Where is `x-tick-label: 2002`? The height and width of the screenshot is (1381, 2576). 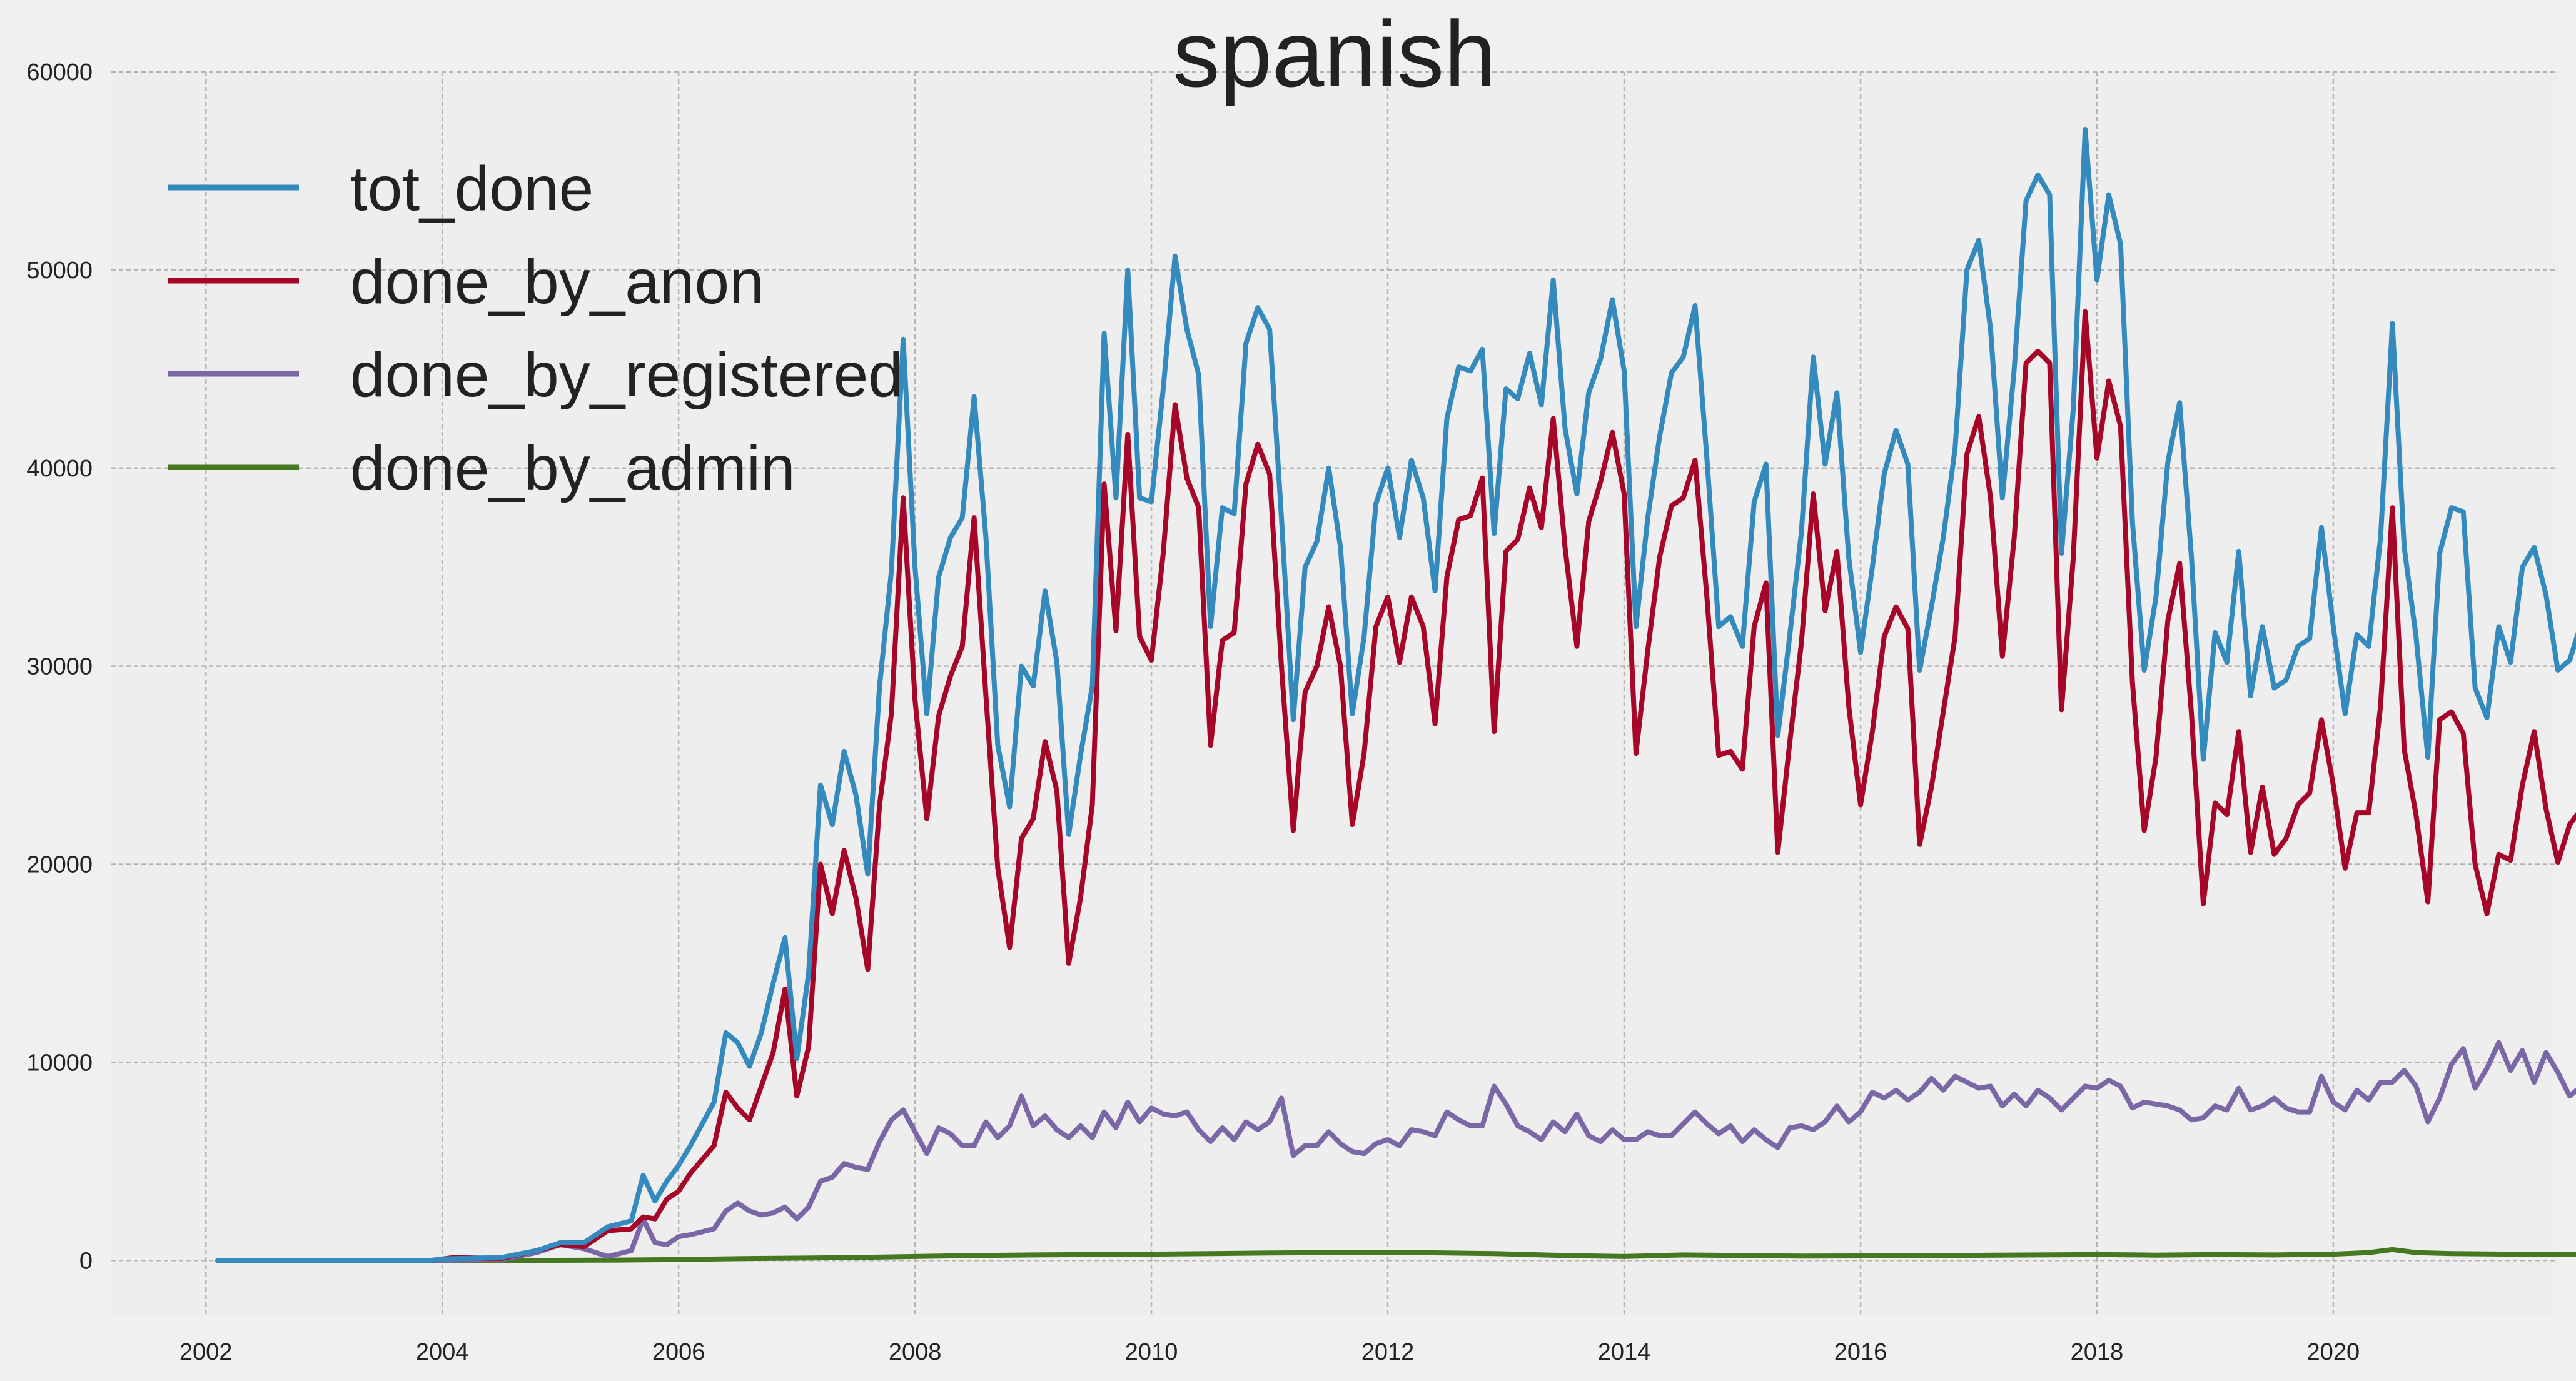
x-tick-label: 2002 is located at coordinates (206, 1352).